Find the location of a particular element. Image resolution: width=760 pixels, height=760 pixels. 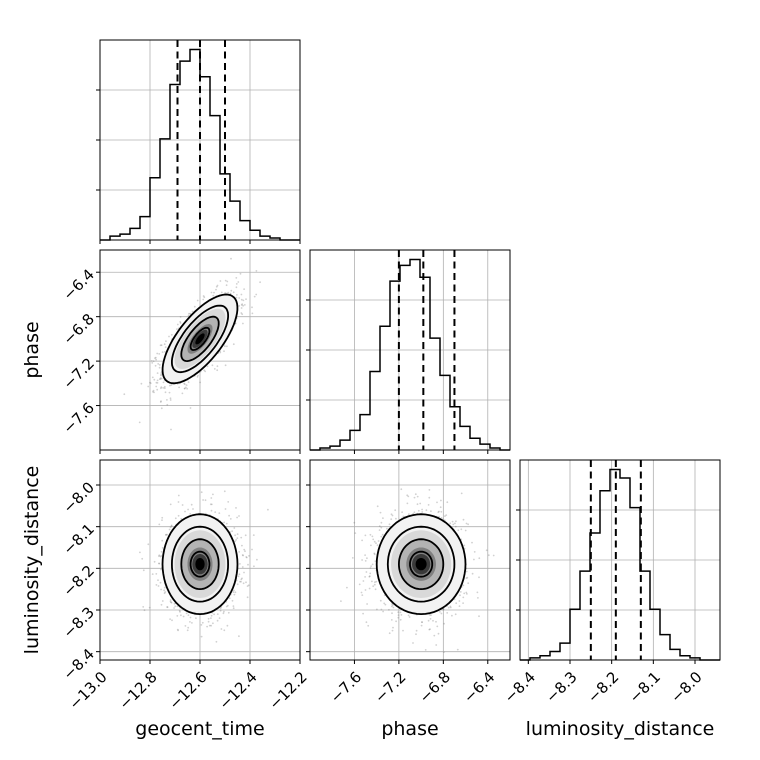

x-tick-label: −8.3 is located at coordinates (561, 687).